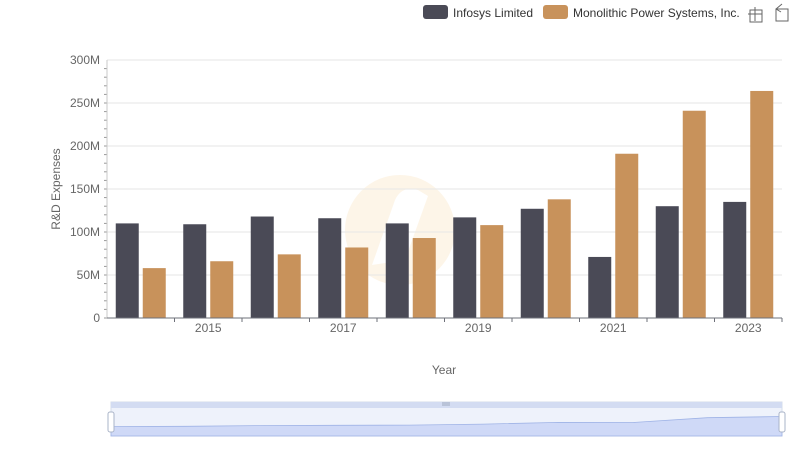 This screenshot has height=461, width=800. I want to click on legend-label: Infosys Limited, so click(493, 13).